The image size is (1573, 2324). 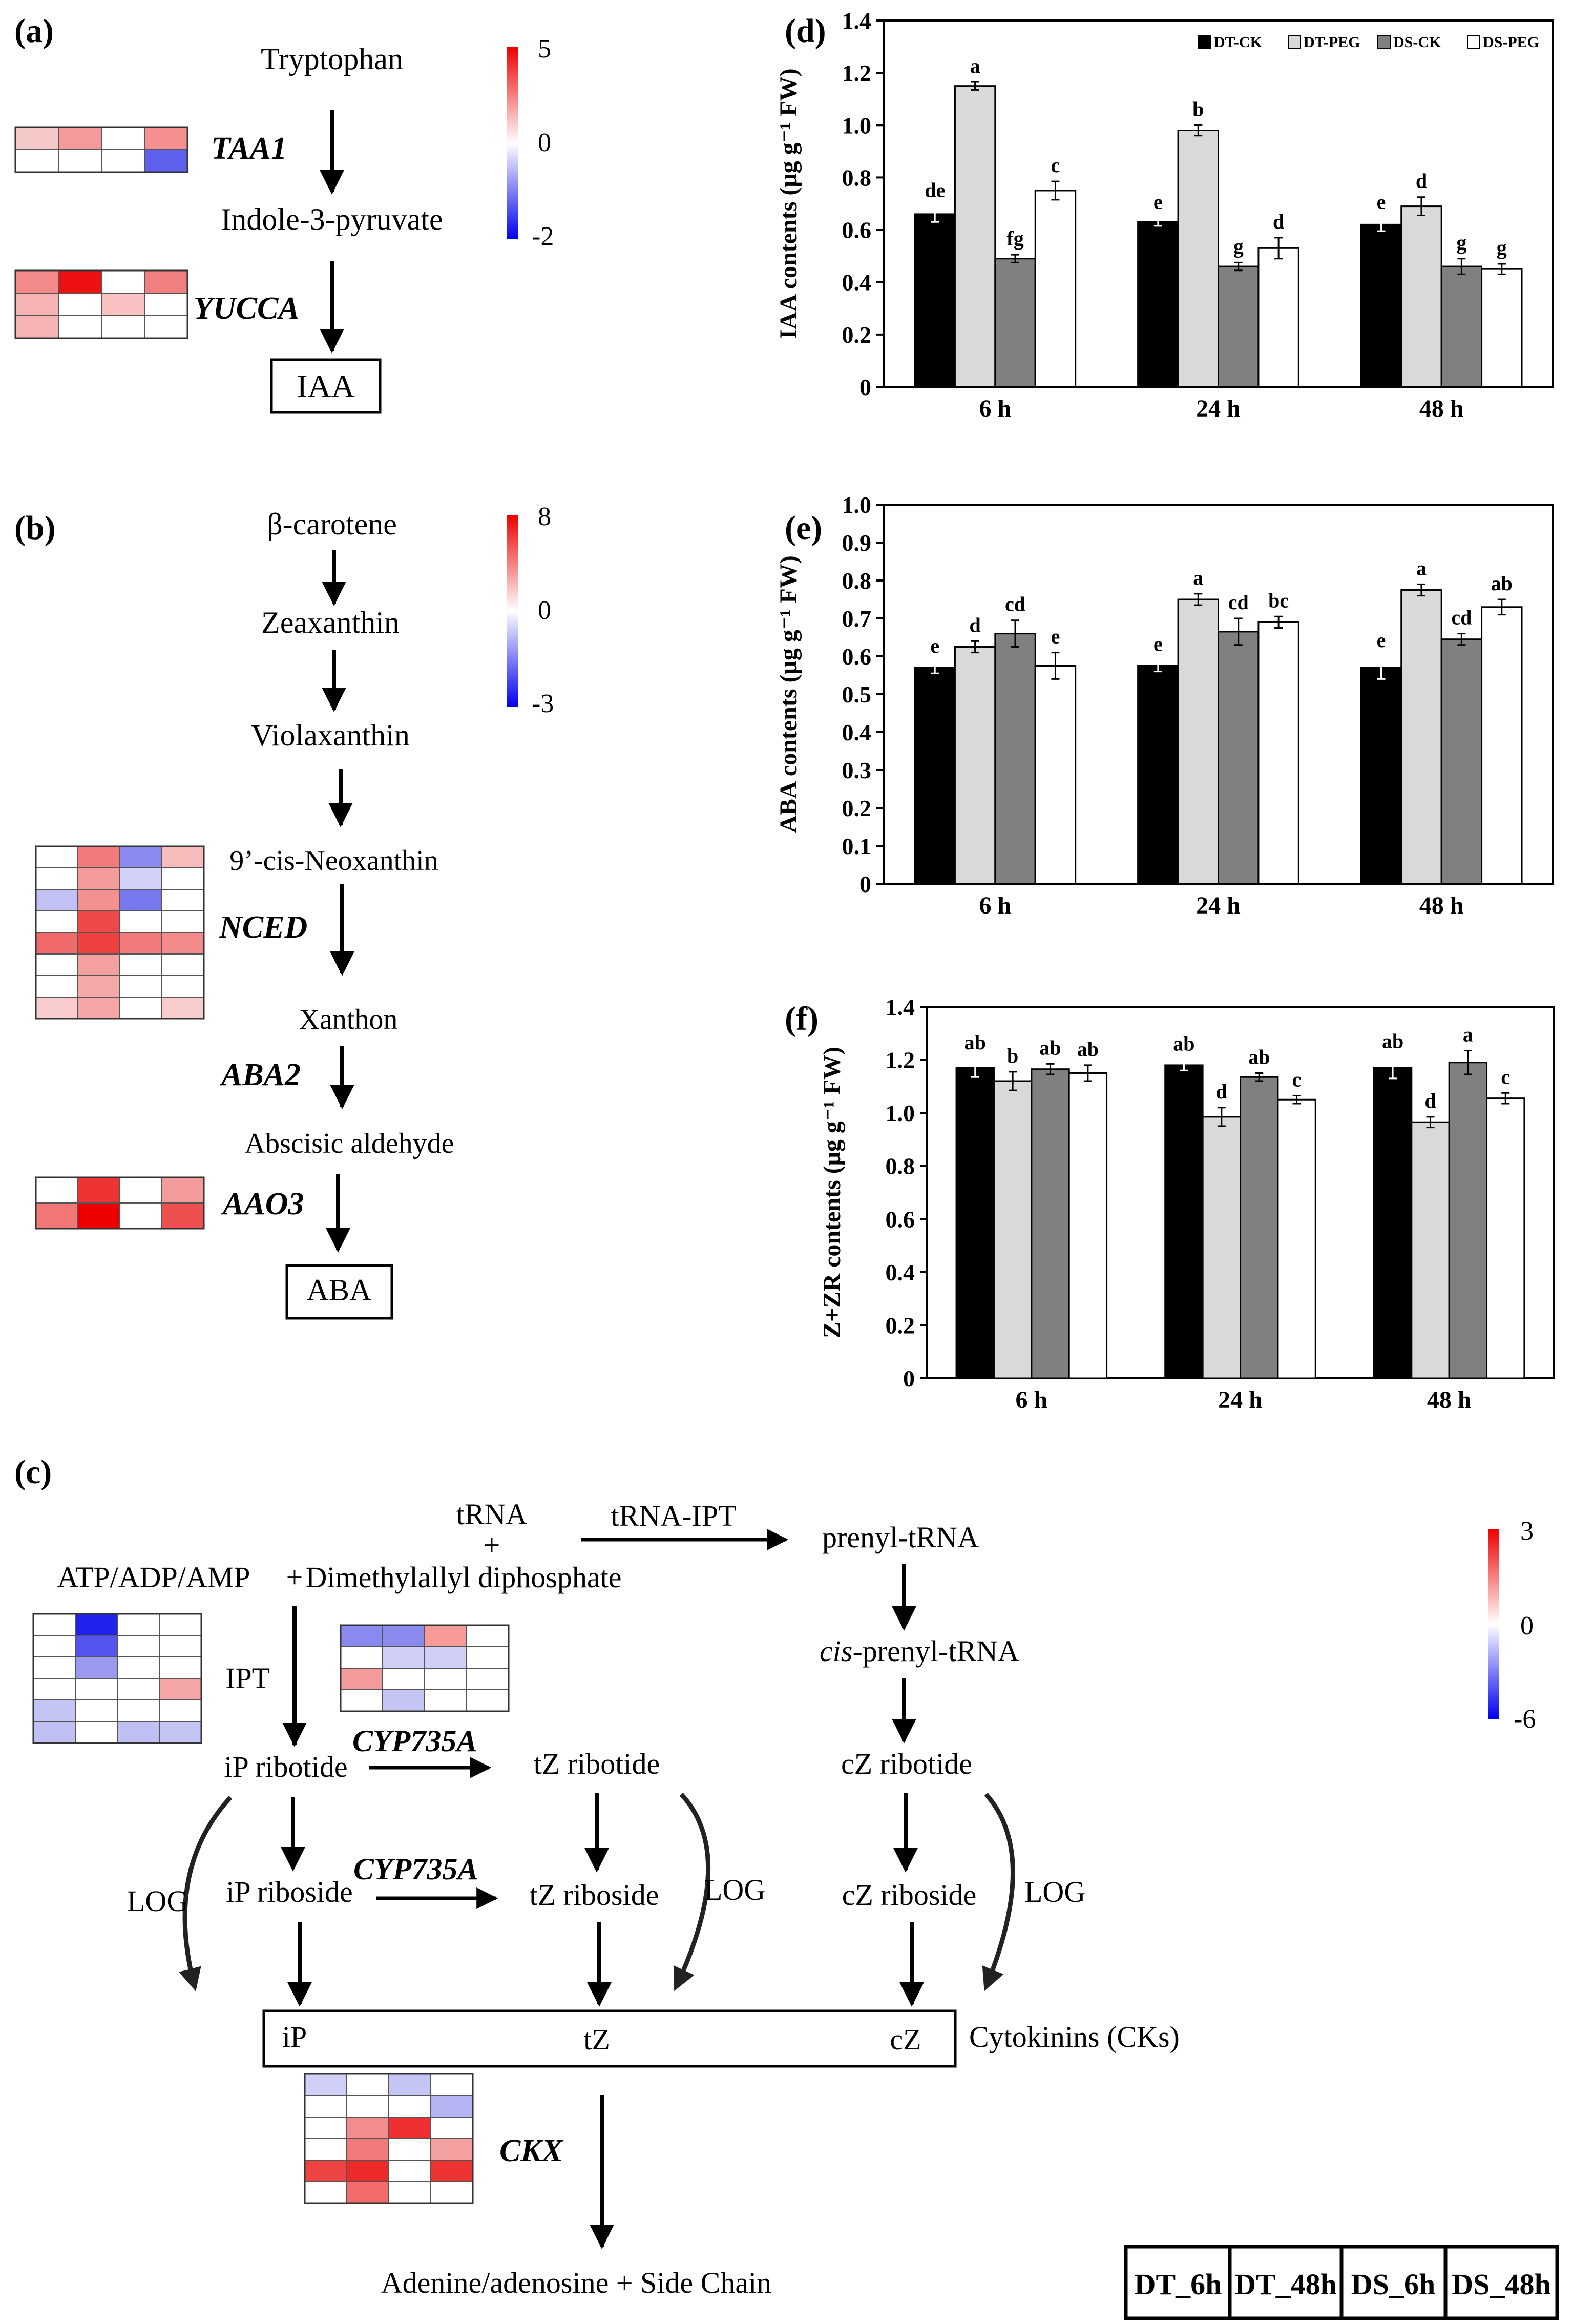 I want to click on gene-ckx: CKX, so click(x=532, y=2151).